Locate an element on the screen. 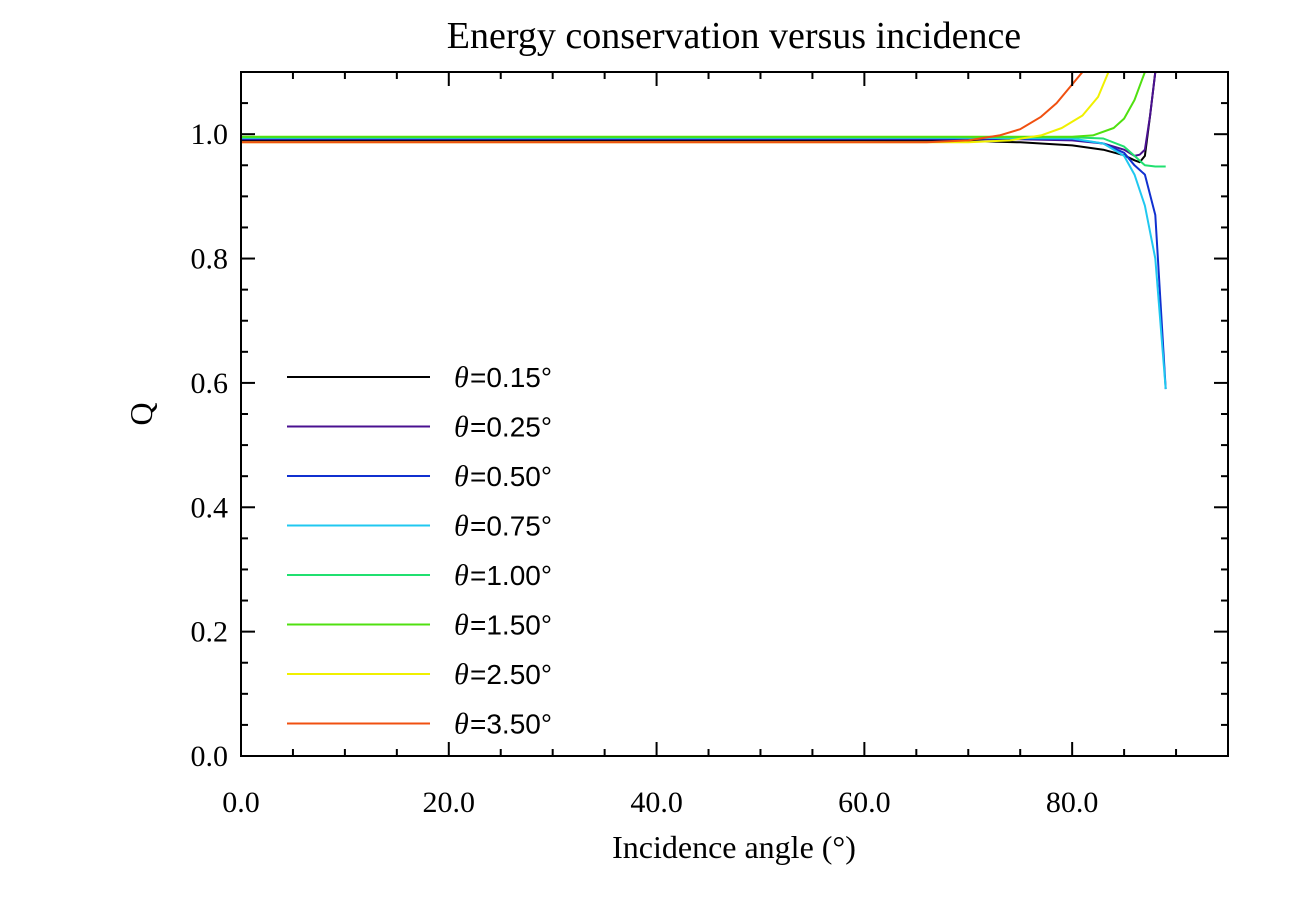 This screenshot has width=1300, height=900. x-tick-label: 20.0 is located at coordinates (449, 802).